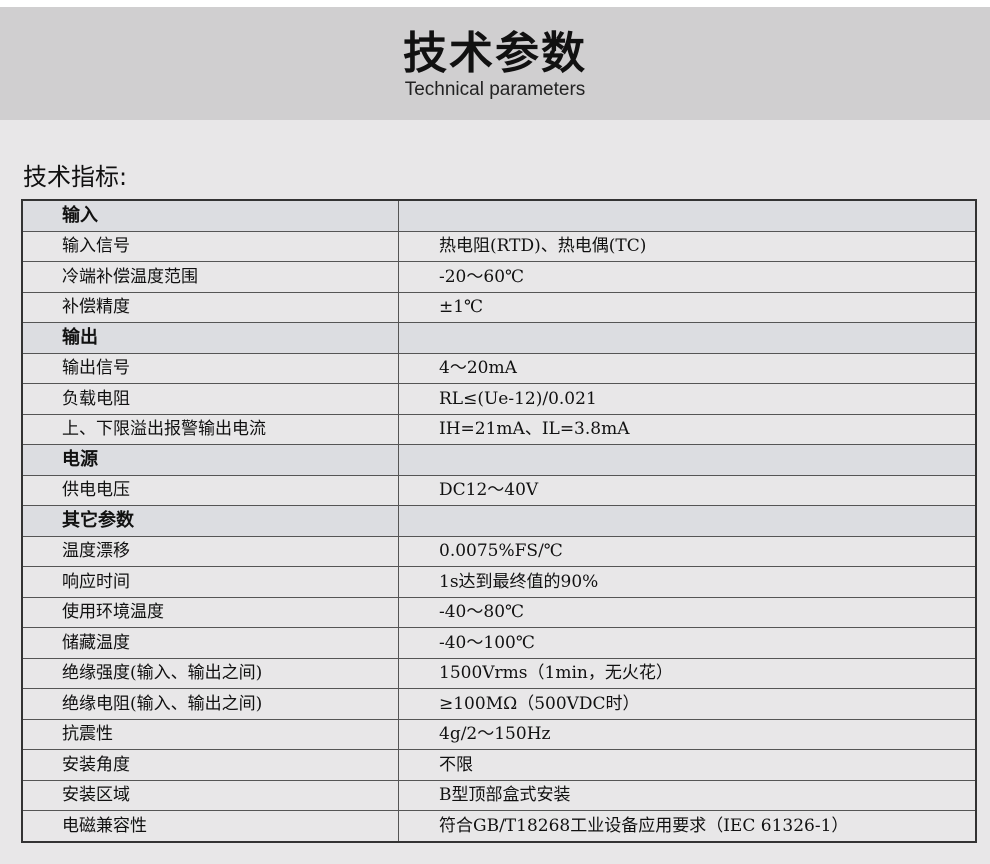 This screenshot has width=990, height=864. I want to click on param-value: 1s达到最终值的90%, so click(687, 582).